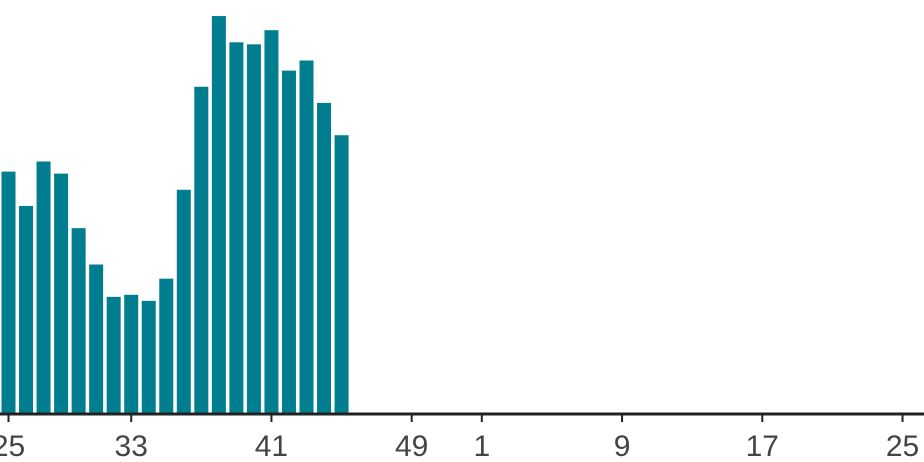 Image resolution: width=924 pixels, height=462 pixels. Describe the element at coordinates (622, 446) in the screenshot. I see `x-tick-label: 9` at that location.